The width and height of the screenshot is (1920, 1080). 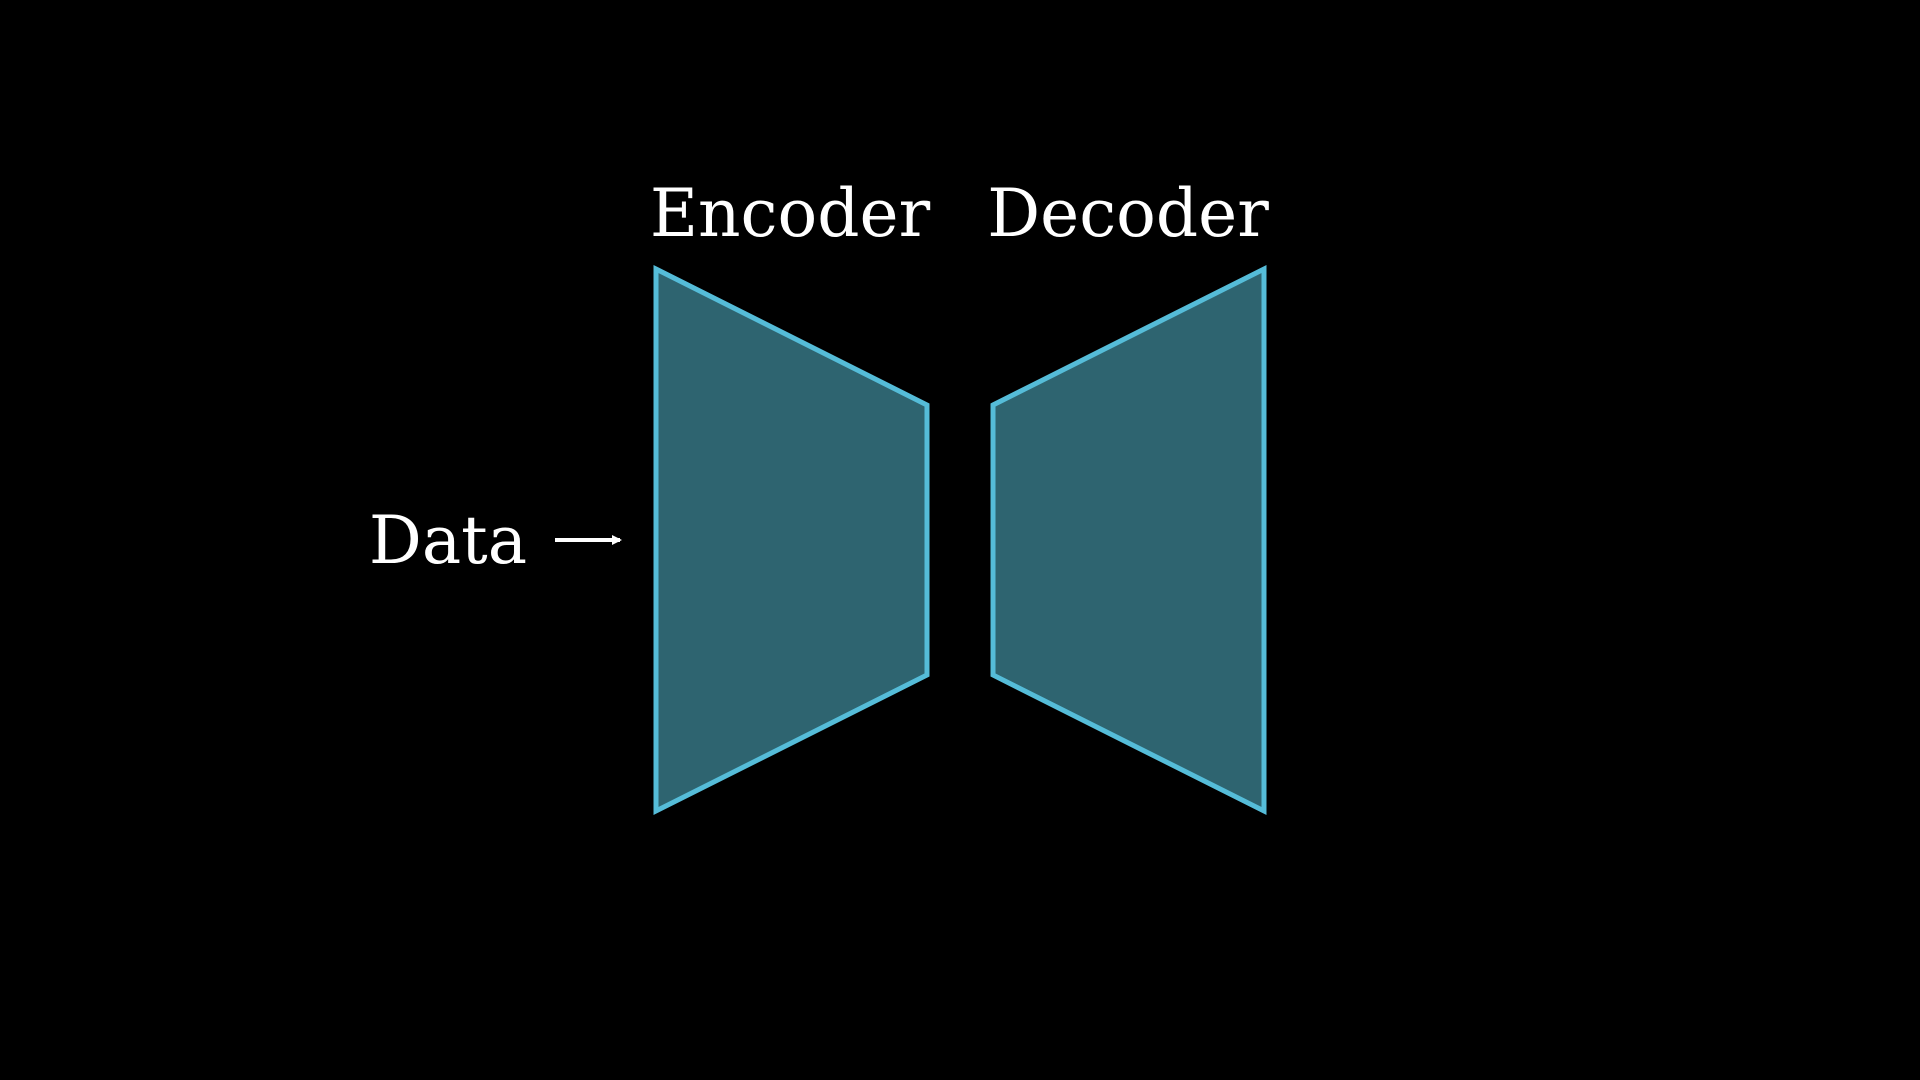 I want to click on input-data-label: Data, so click(x=448, y=540).